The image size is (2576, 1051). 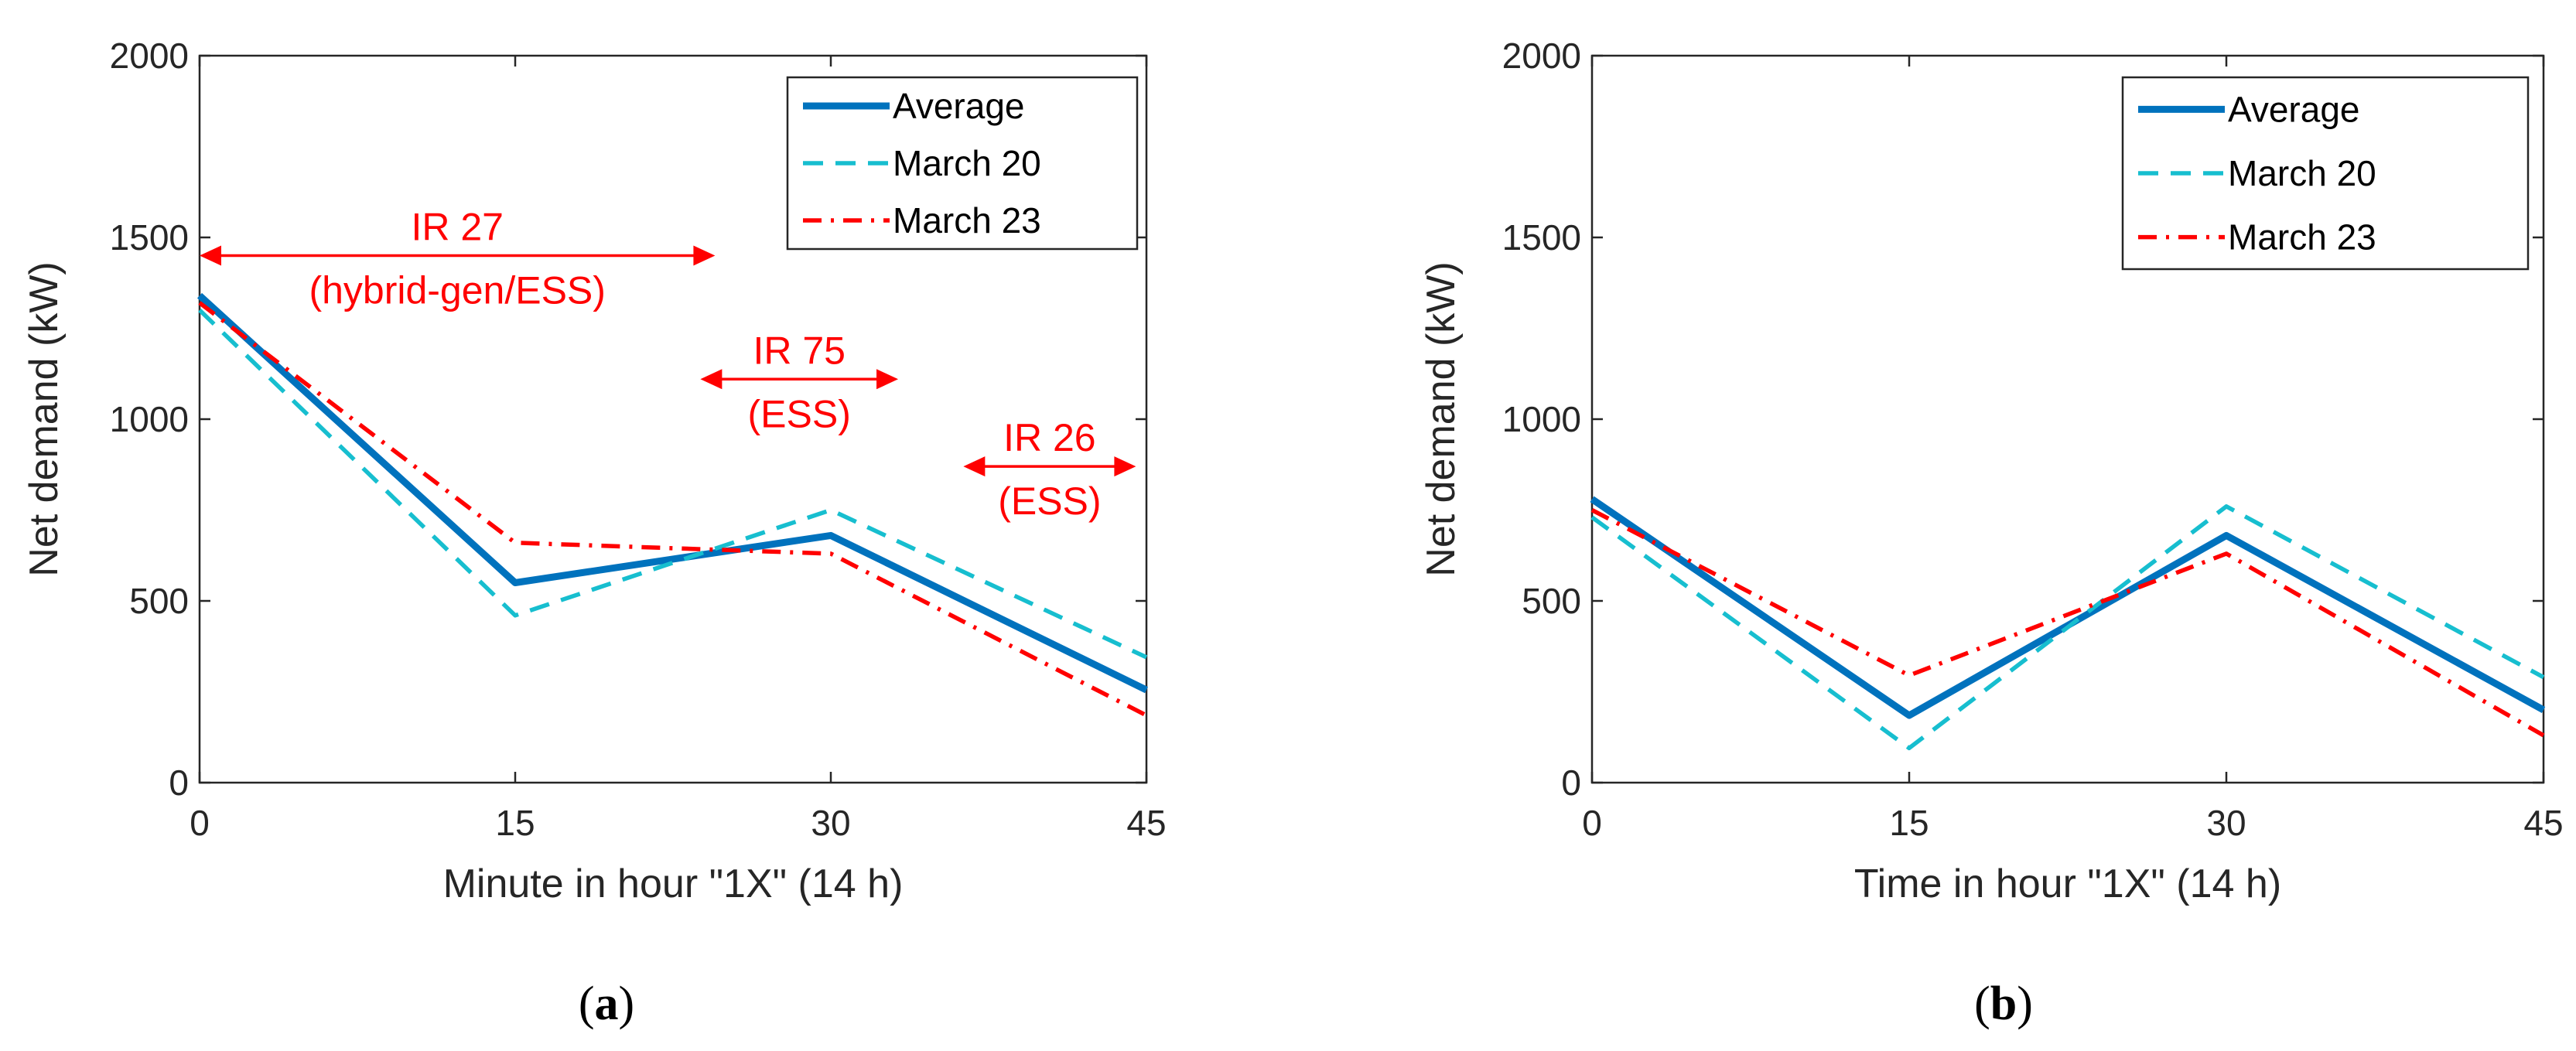 What do you see at coordinates (458, 259) in the screenshot?
I see `annotation-0: IR 27 (hybrid-gen/ESS)` at bounding box center [458, 259].